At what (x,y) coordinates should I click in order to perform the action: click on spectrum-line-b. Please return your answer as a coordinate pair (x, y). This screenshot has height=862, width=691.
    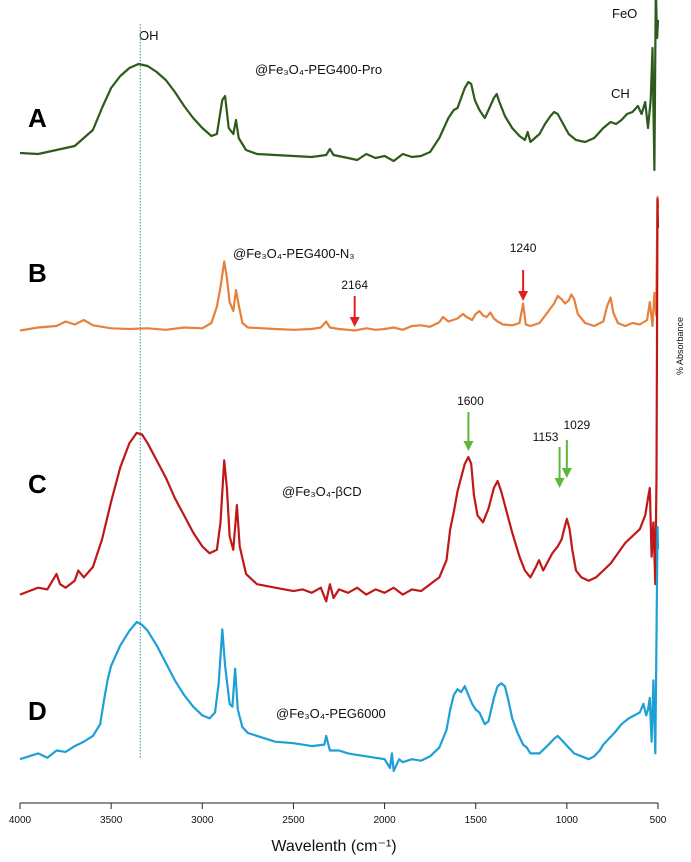
    Looking at the image, I should click on (339, 263).